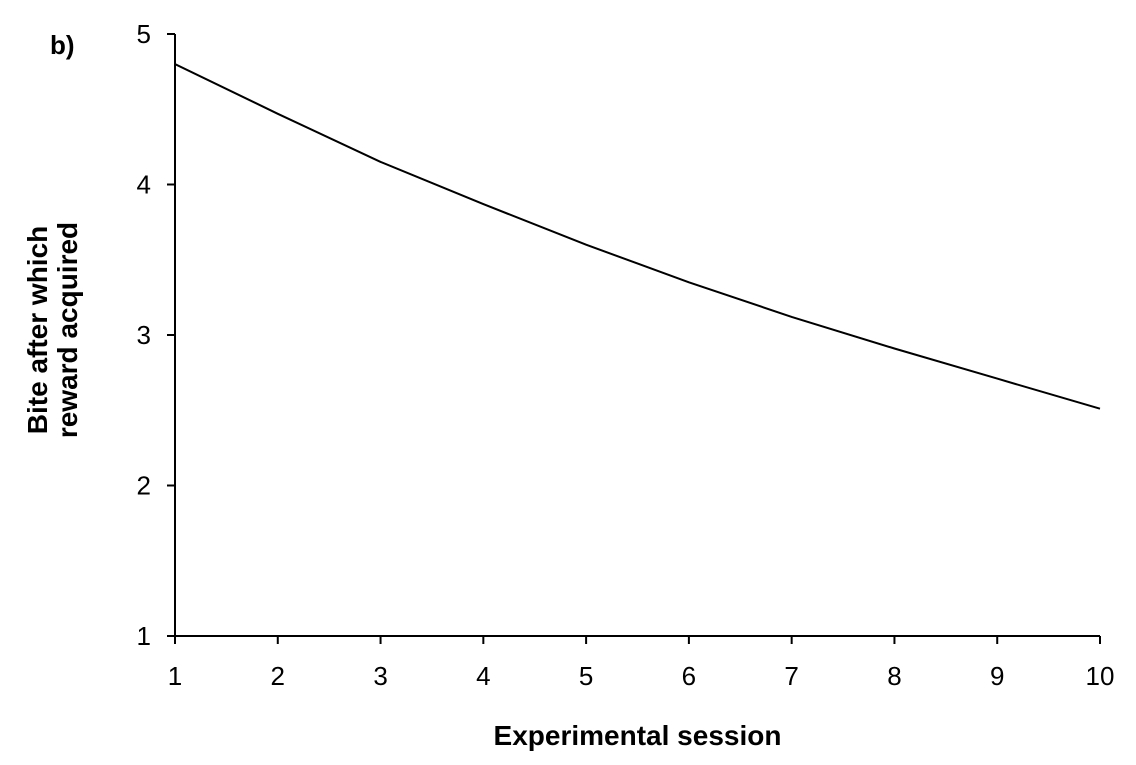 The image size is (1136, 765). I want to click on x-tick-label: 5, so click(586, 676).